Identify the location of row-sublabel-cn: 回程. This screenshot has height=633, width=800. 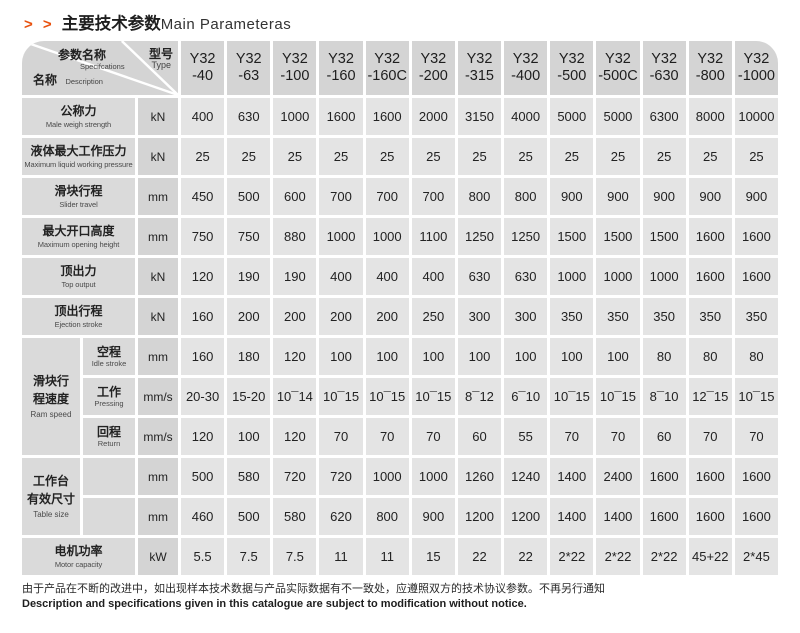
(108, 431).